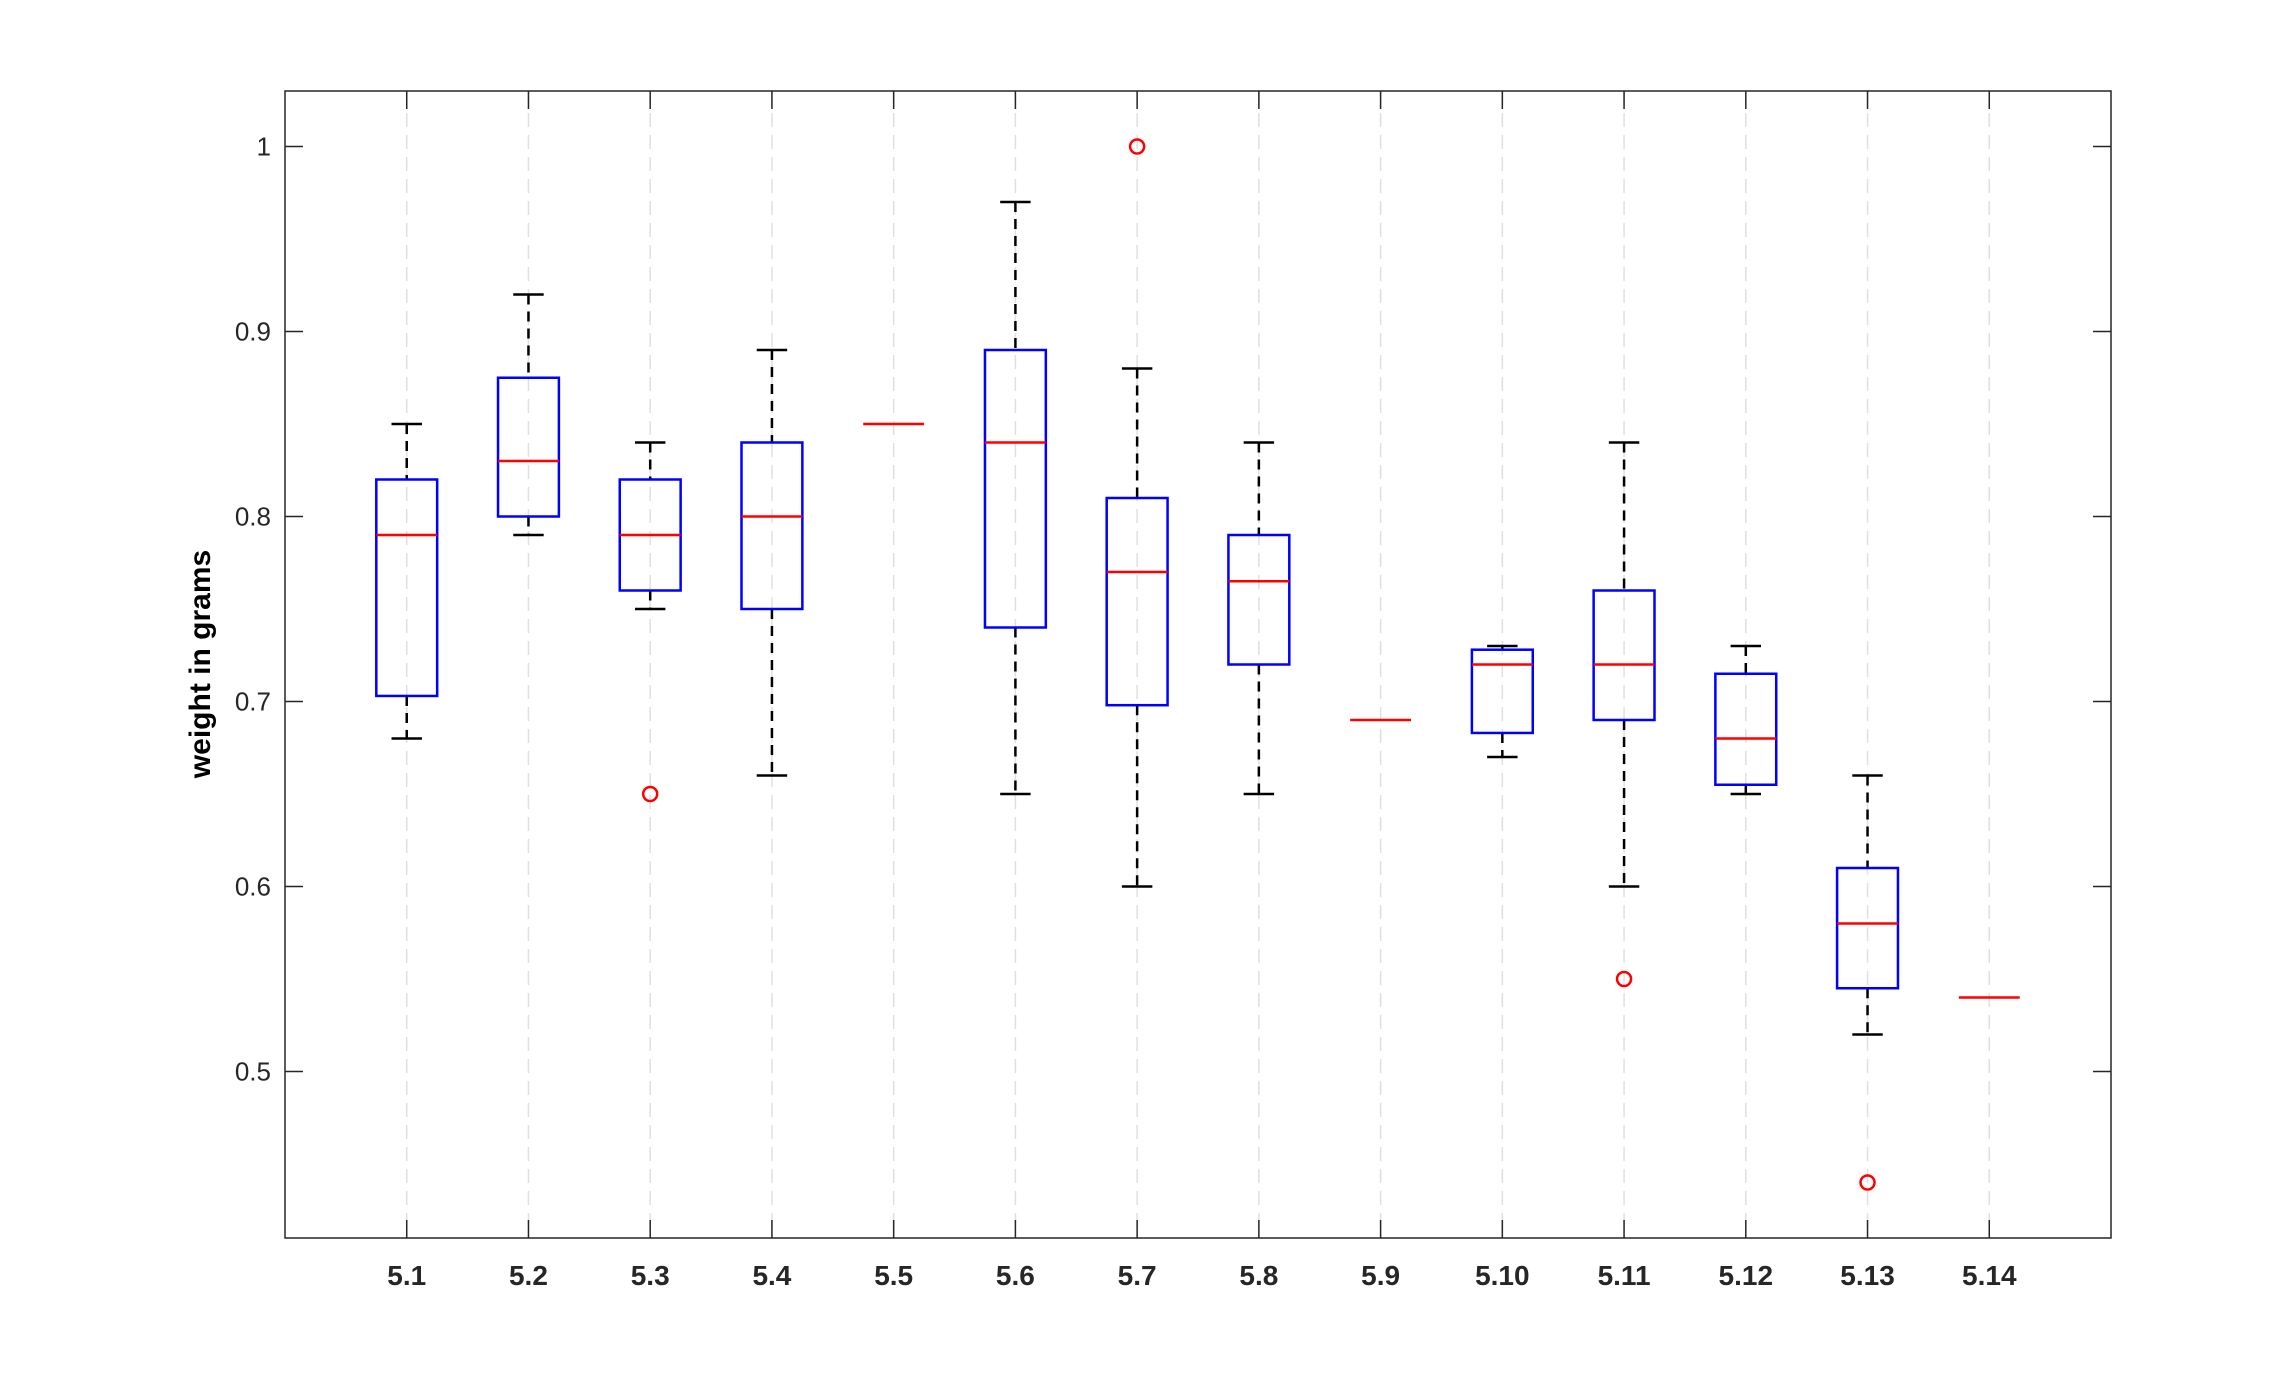 The image size is (2294, 1382). Describe the element at coordinates (771, 1275) in the screenshot. I see `x-tick-label: 5.4` at that location.